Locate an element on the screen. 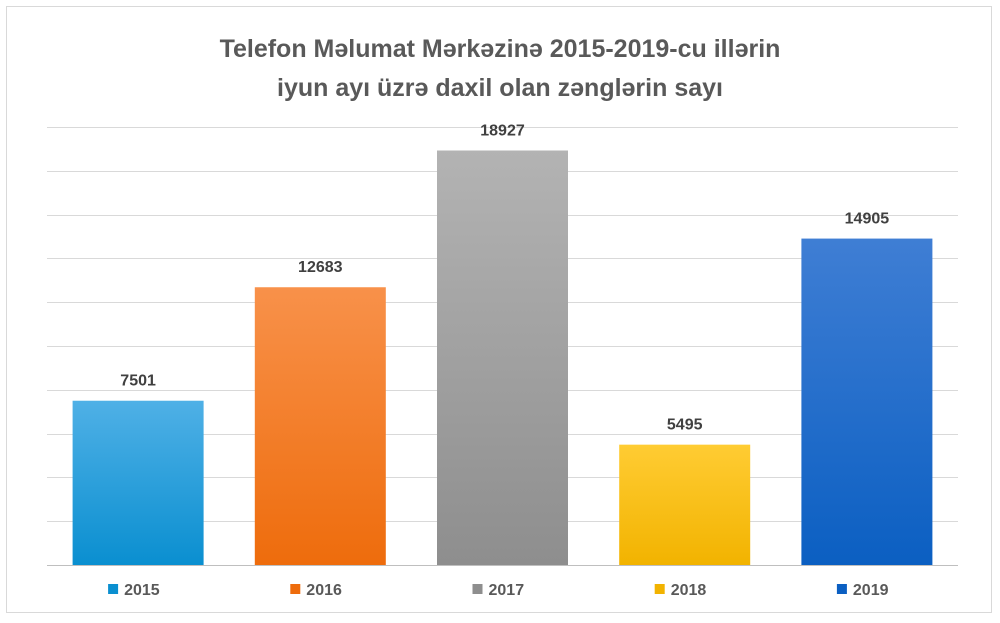 The width and height of the screenshot is (1000, 623). legend-label-2016: 2016 is located at coordinates (324, 590).